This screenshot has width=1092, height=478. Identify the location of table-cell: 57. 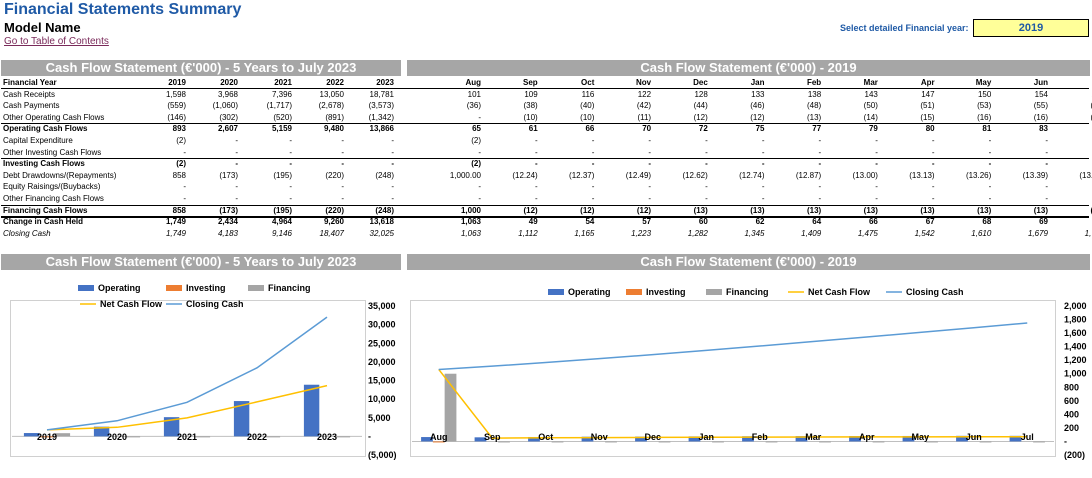
(647, 222).